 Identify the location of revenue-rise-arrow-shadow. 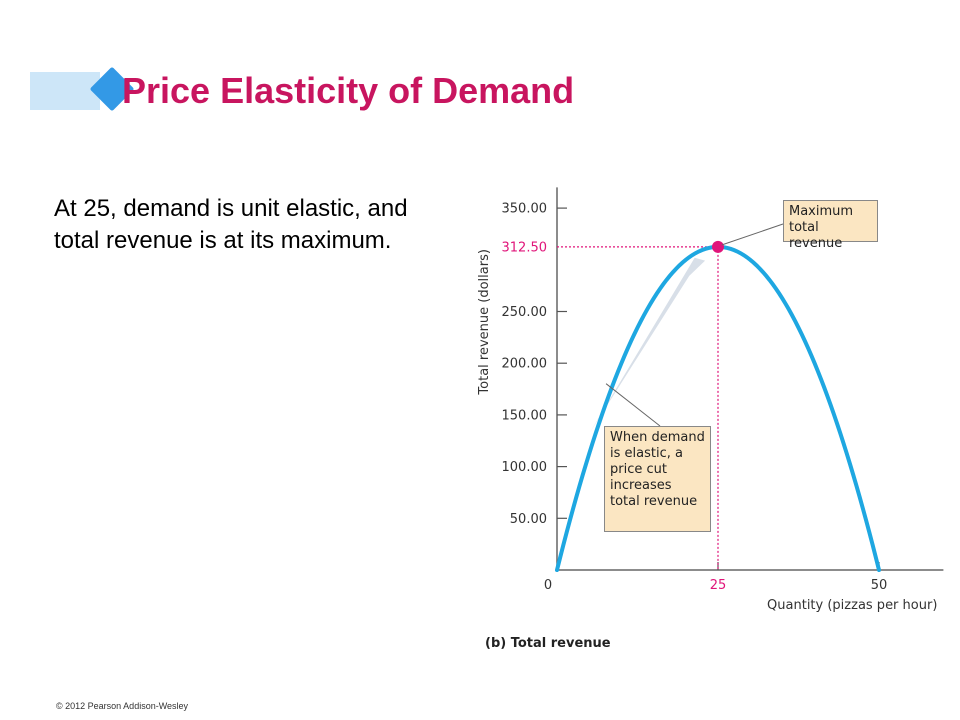
(647, 345).